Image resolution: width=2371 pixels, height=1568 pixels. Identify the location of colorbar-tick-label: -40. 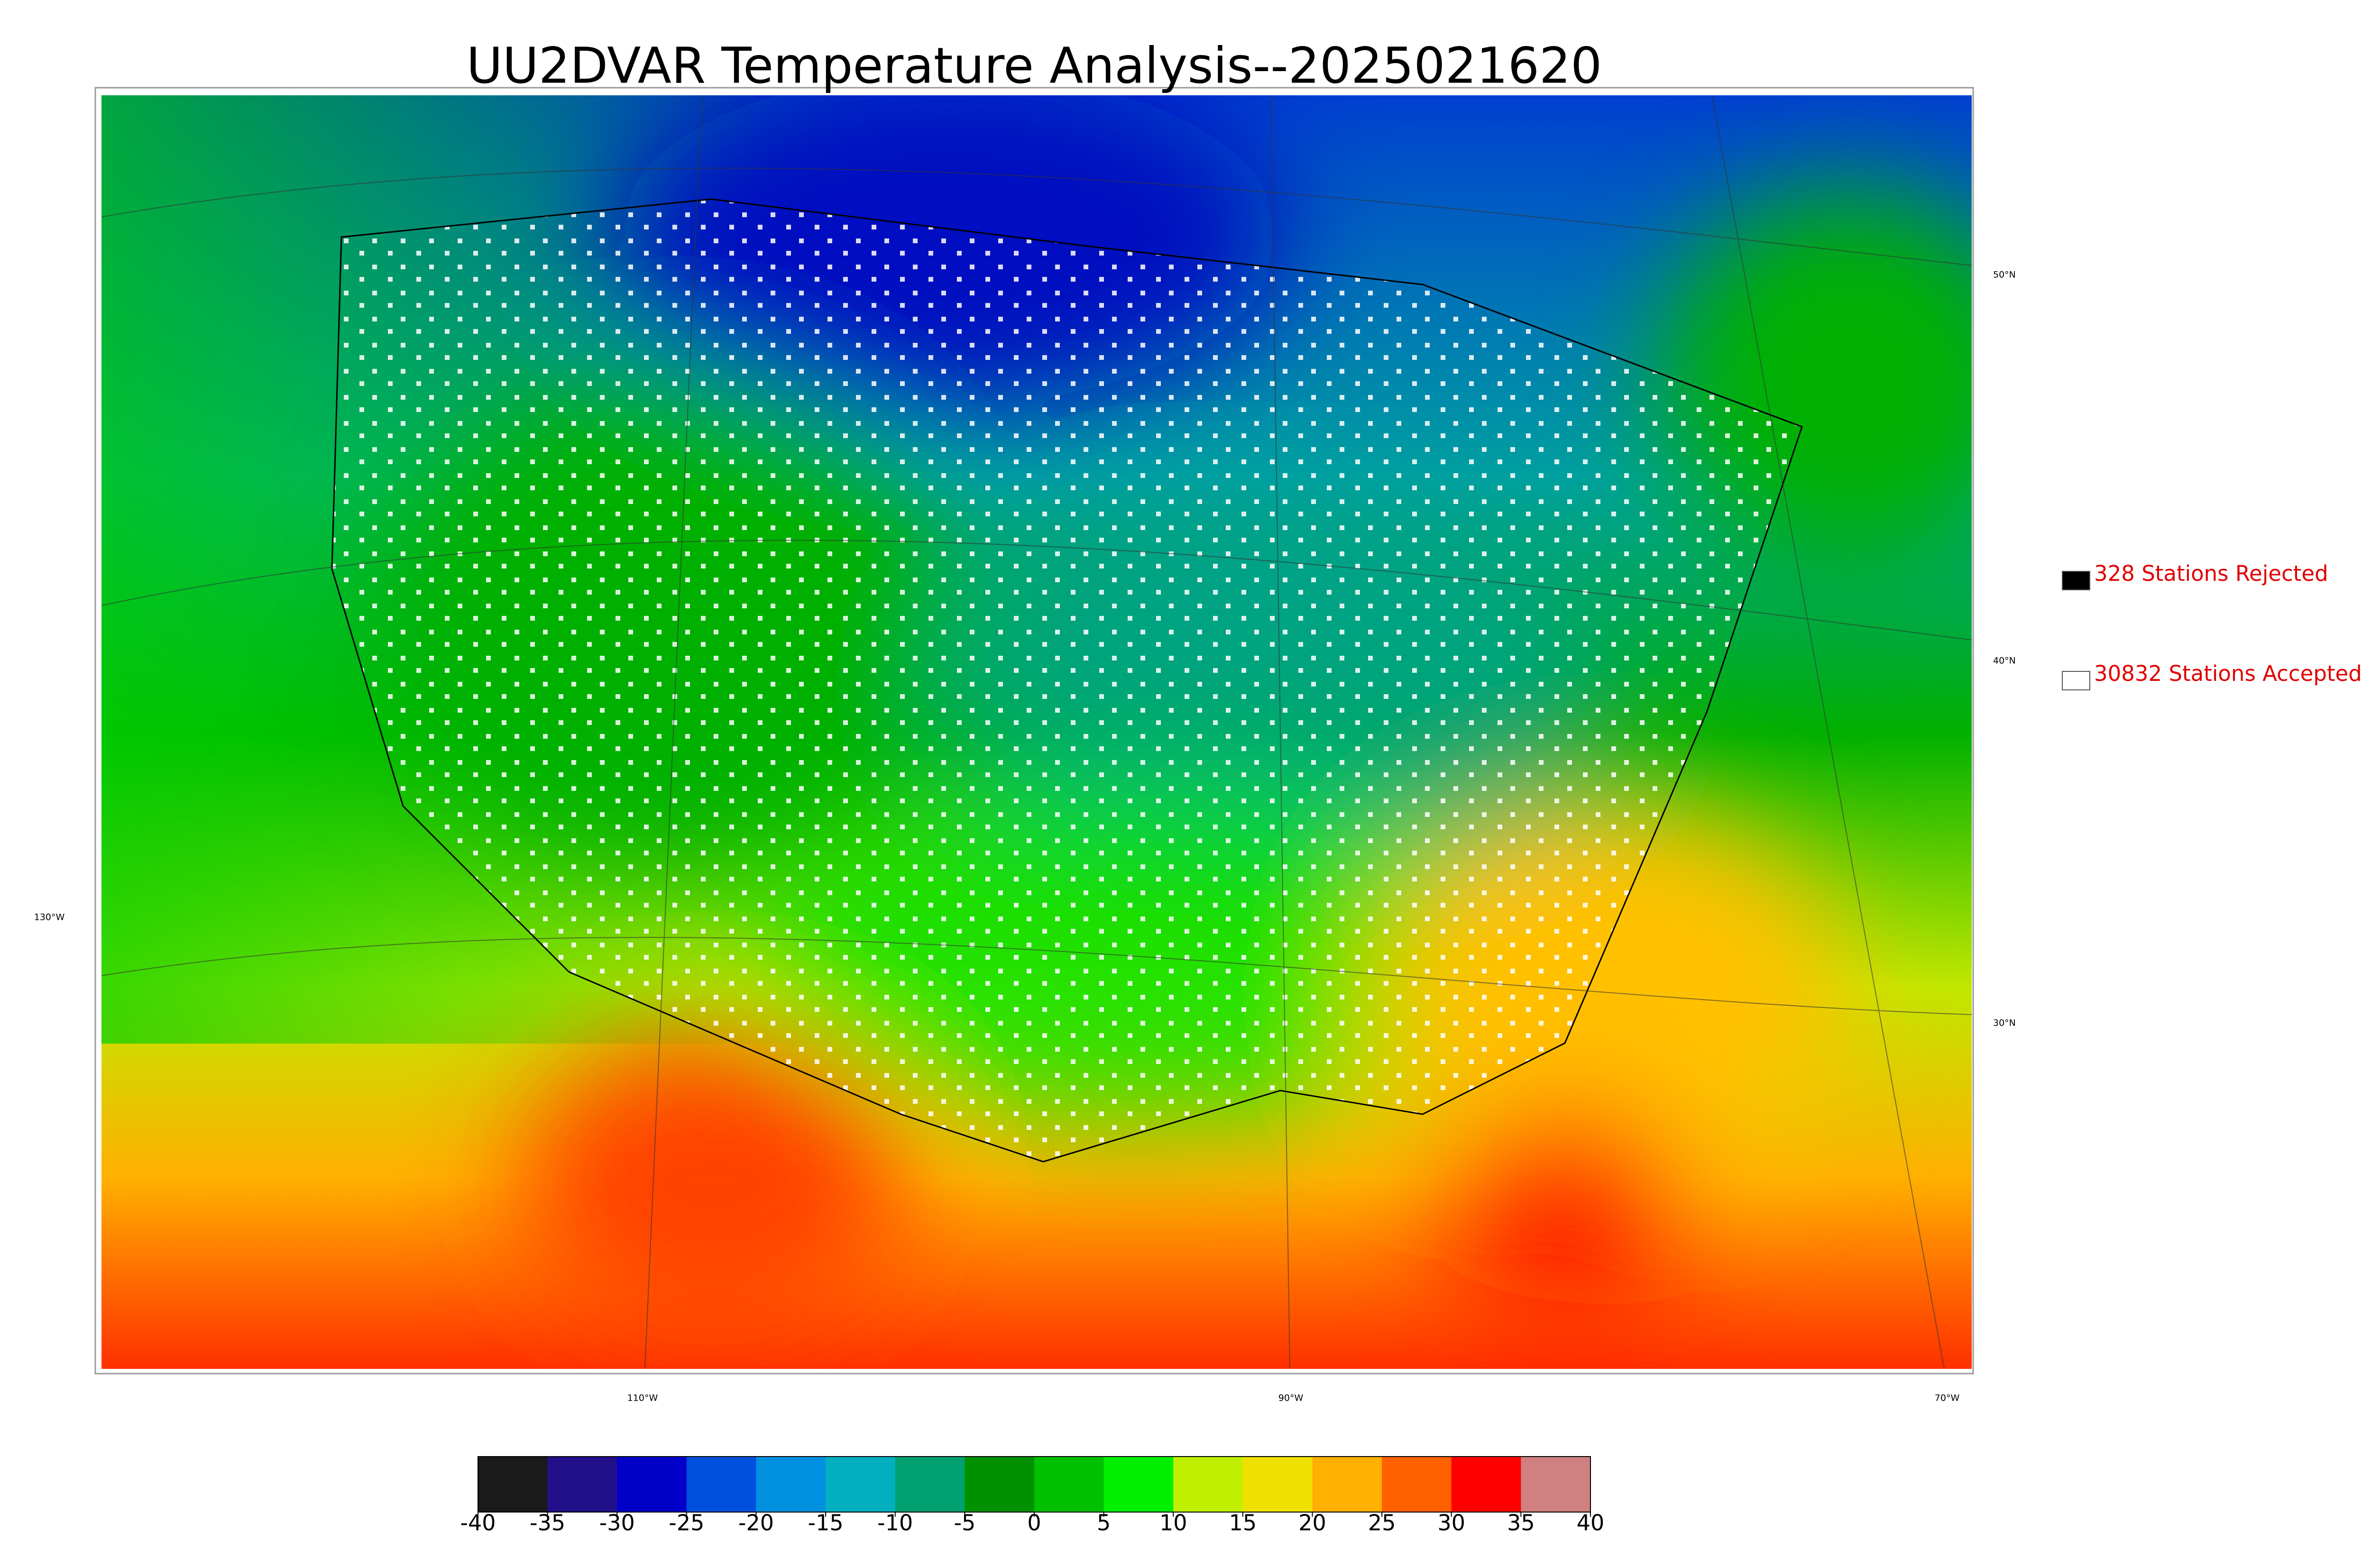
(478, 1523).